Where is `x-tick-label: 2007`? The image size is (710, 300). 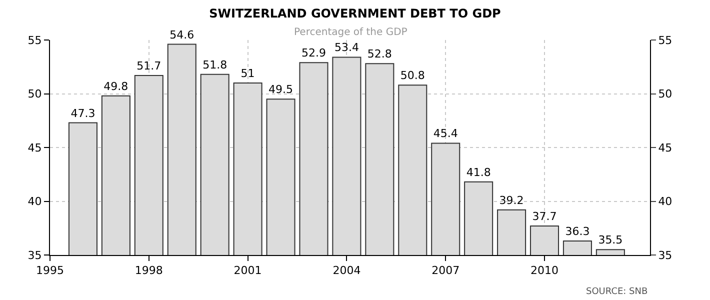
x-tick-label: 2007 is located at coordinates (446, 271).